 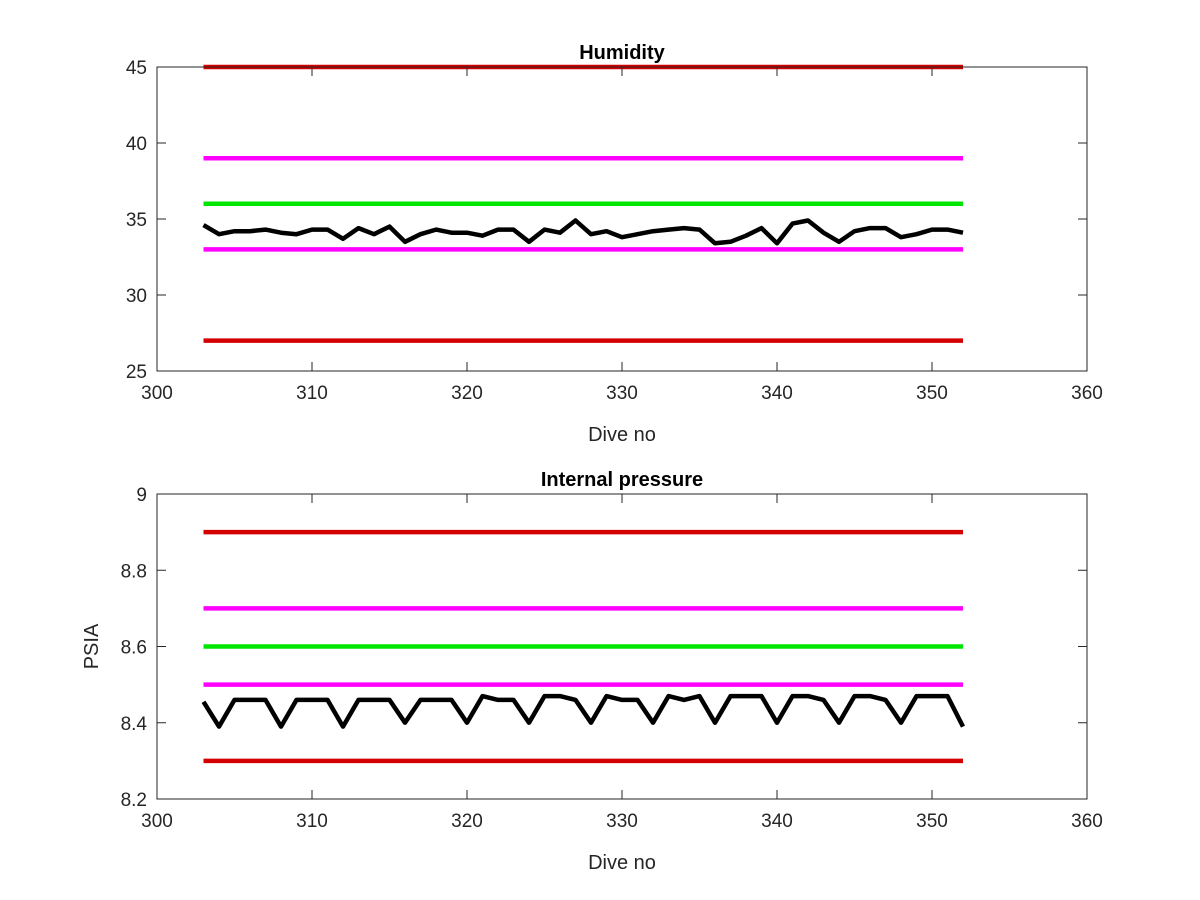 I want to click on y-tick-label: 40, so click(x=136, y=144).